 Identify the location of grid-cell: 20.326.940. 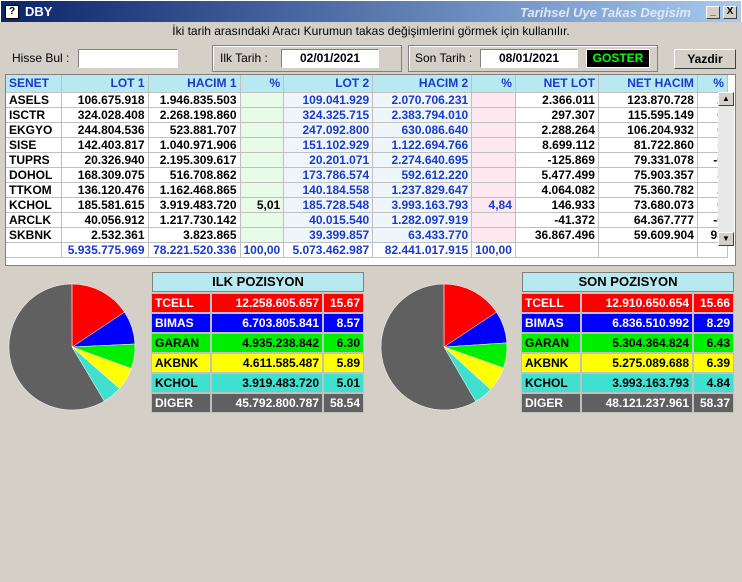
(105, 160).